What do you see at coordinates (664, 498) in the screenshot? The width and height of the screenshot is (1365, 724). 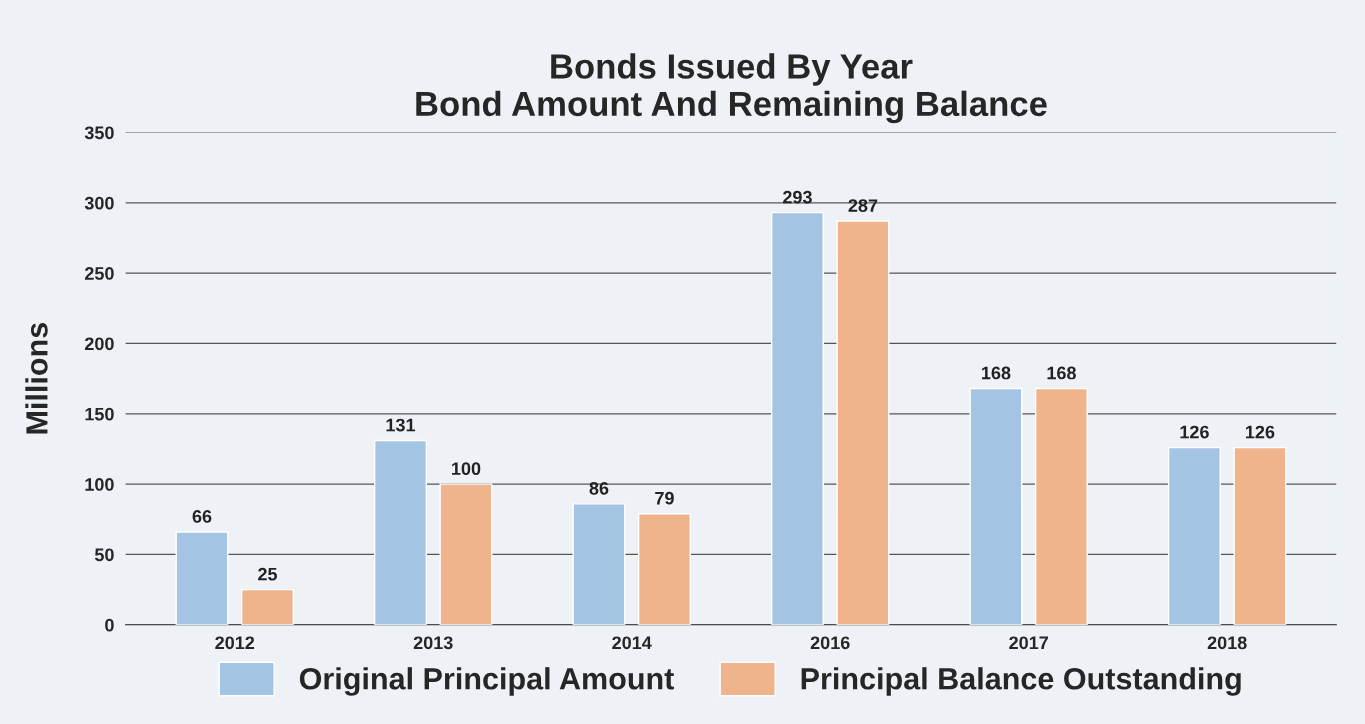 I see `data-label: 79` at bounding box center [664, 498].